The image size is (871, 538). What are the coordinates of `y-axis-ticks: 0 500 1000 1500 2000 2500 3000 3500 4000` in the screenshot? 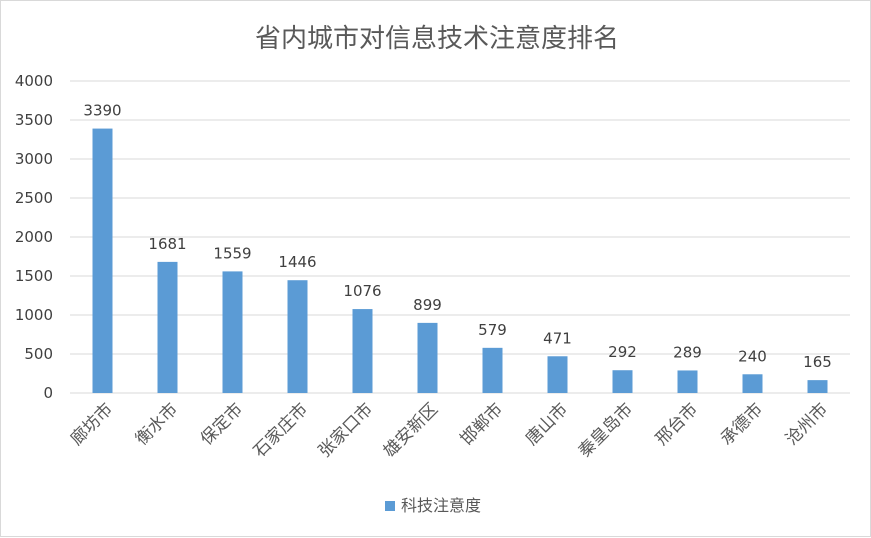 It's located at (34, 237).